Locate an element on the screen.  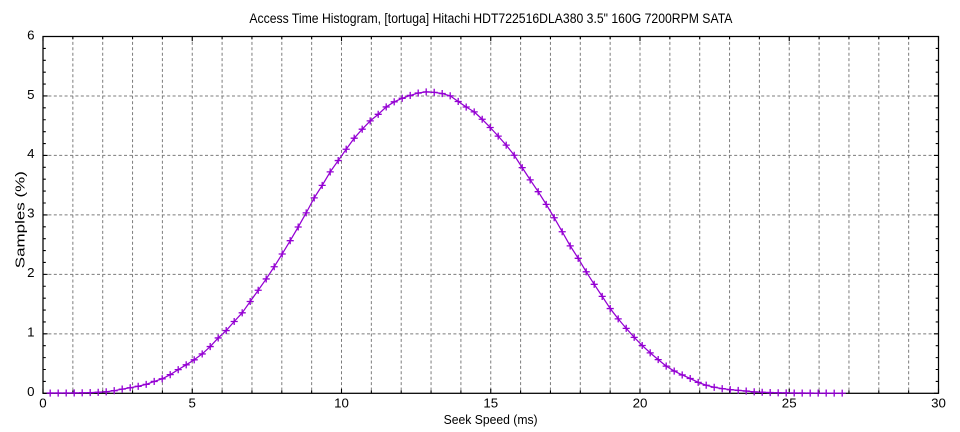
svg-text: 3 is located at coordinates (30, 213).